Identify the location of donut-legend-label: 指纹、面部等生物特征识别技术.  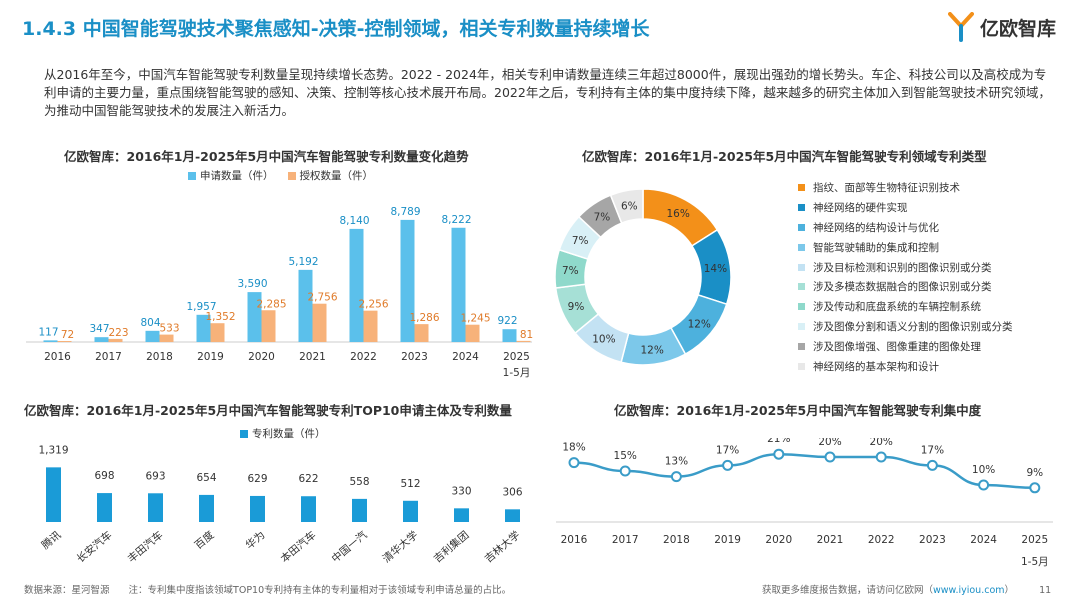
(886, 188).